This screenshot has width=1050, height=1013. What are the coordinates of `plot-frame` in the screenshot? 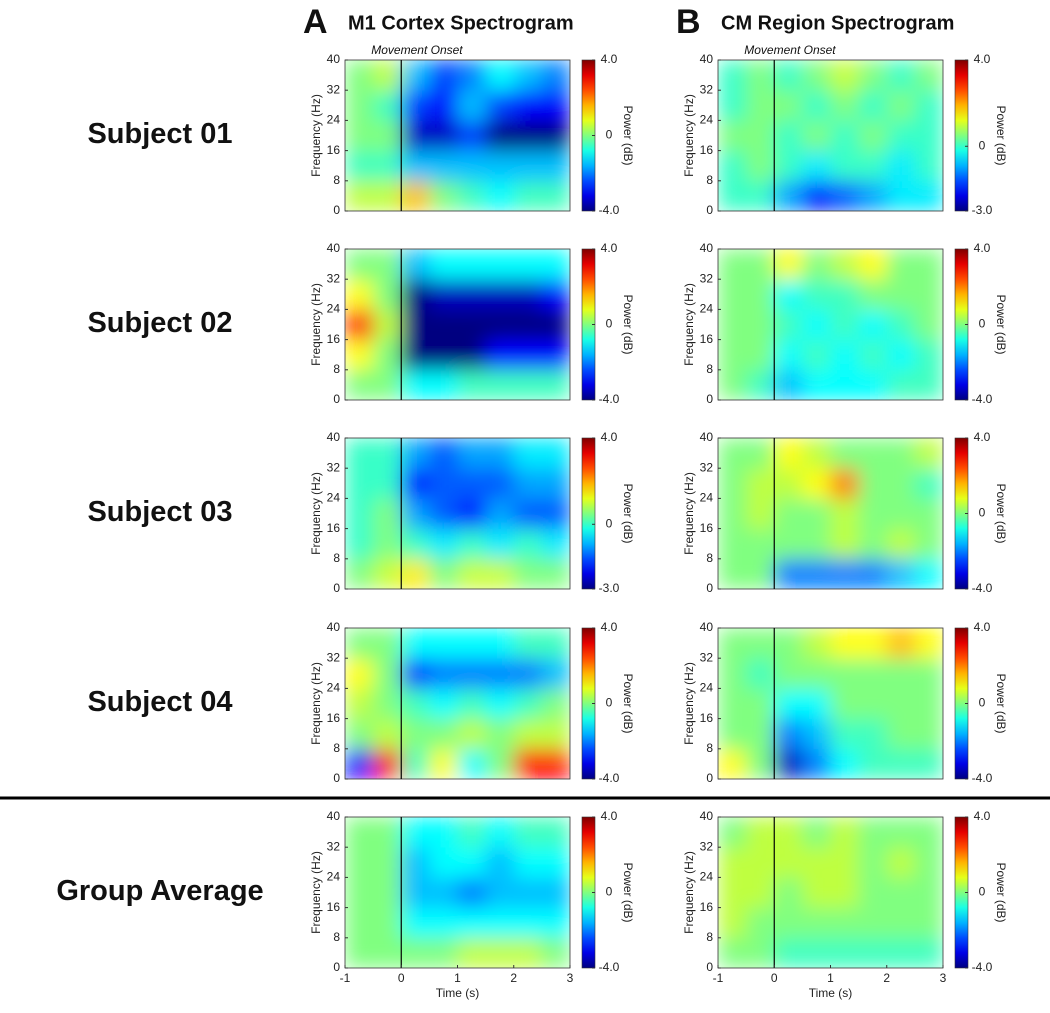 It's located at (457, 703).